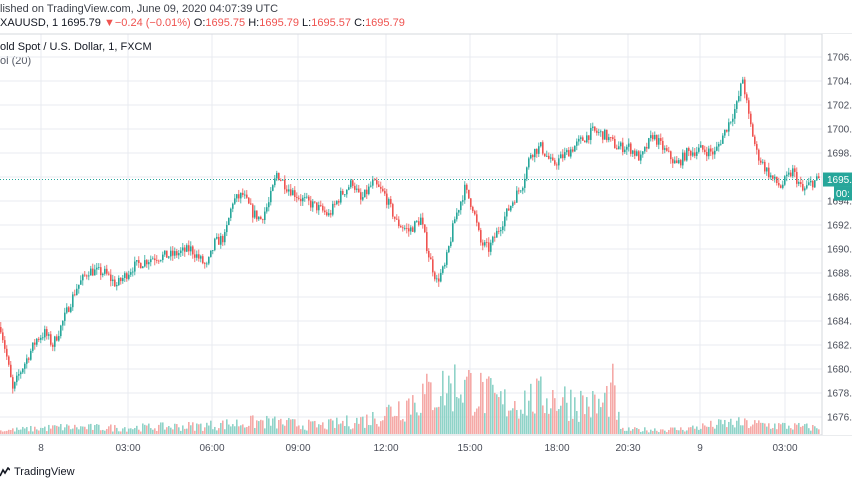 This screenshot has height=485, width=852. Describe the element at coordinates (76, 47) in the screenshot. I see `chart-title: old Spot / U.S. Dollar, 1, FXCM` at that location.